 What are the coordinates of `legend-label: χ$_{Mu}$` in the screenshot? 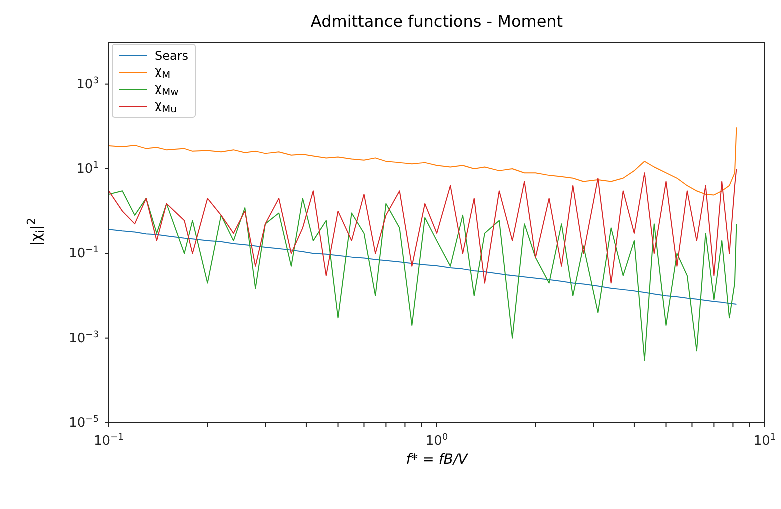 It's located at (166, 107).